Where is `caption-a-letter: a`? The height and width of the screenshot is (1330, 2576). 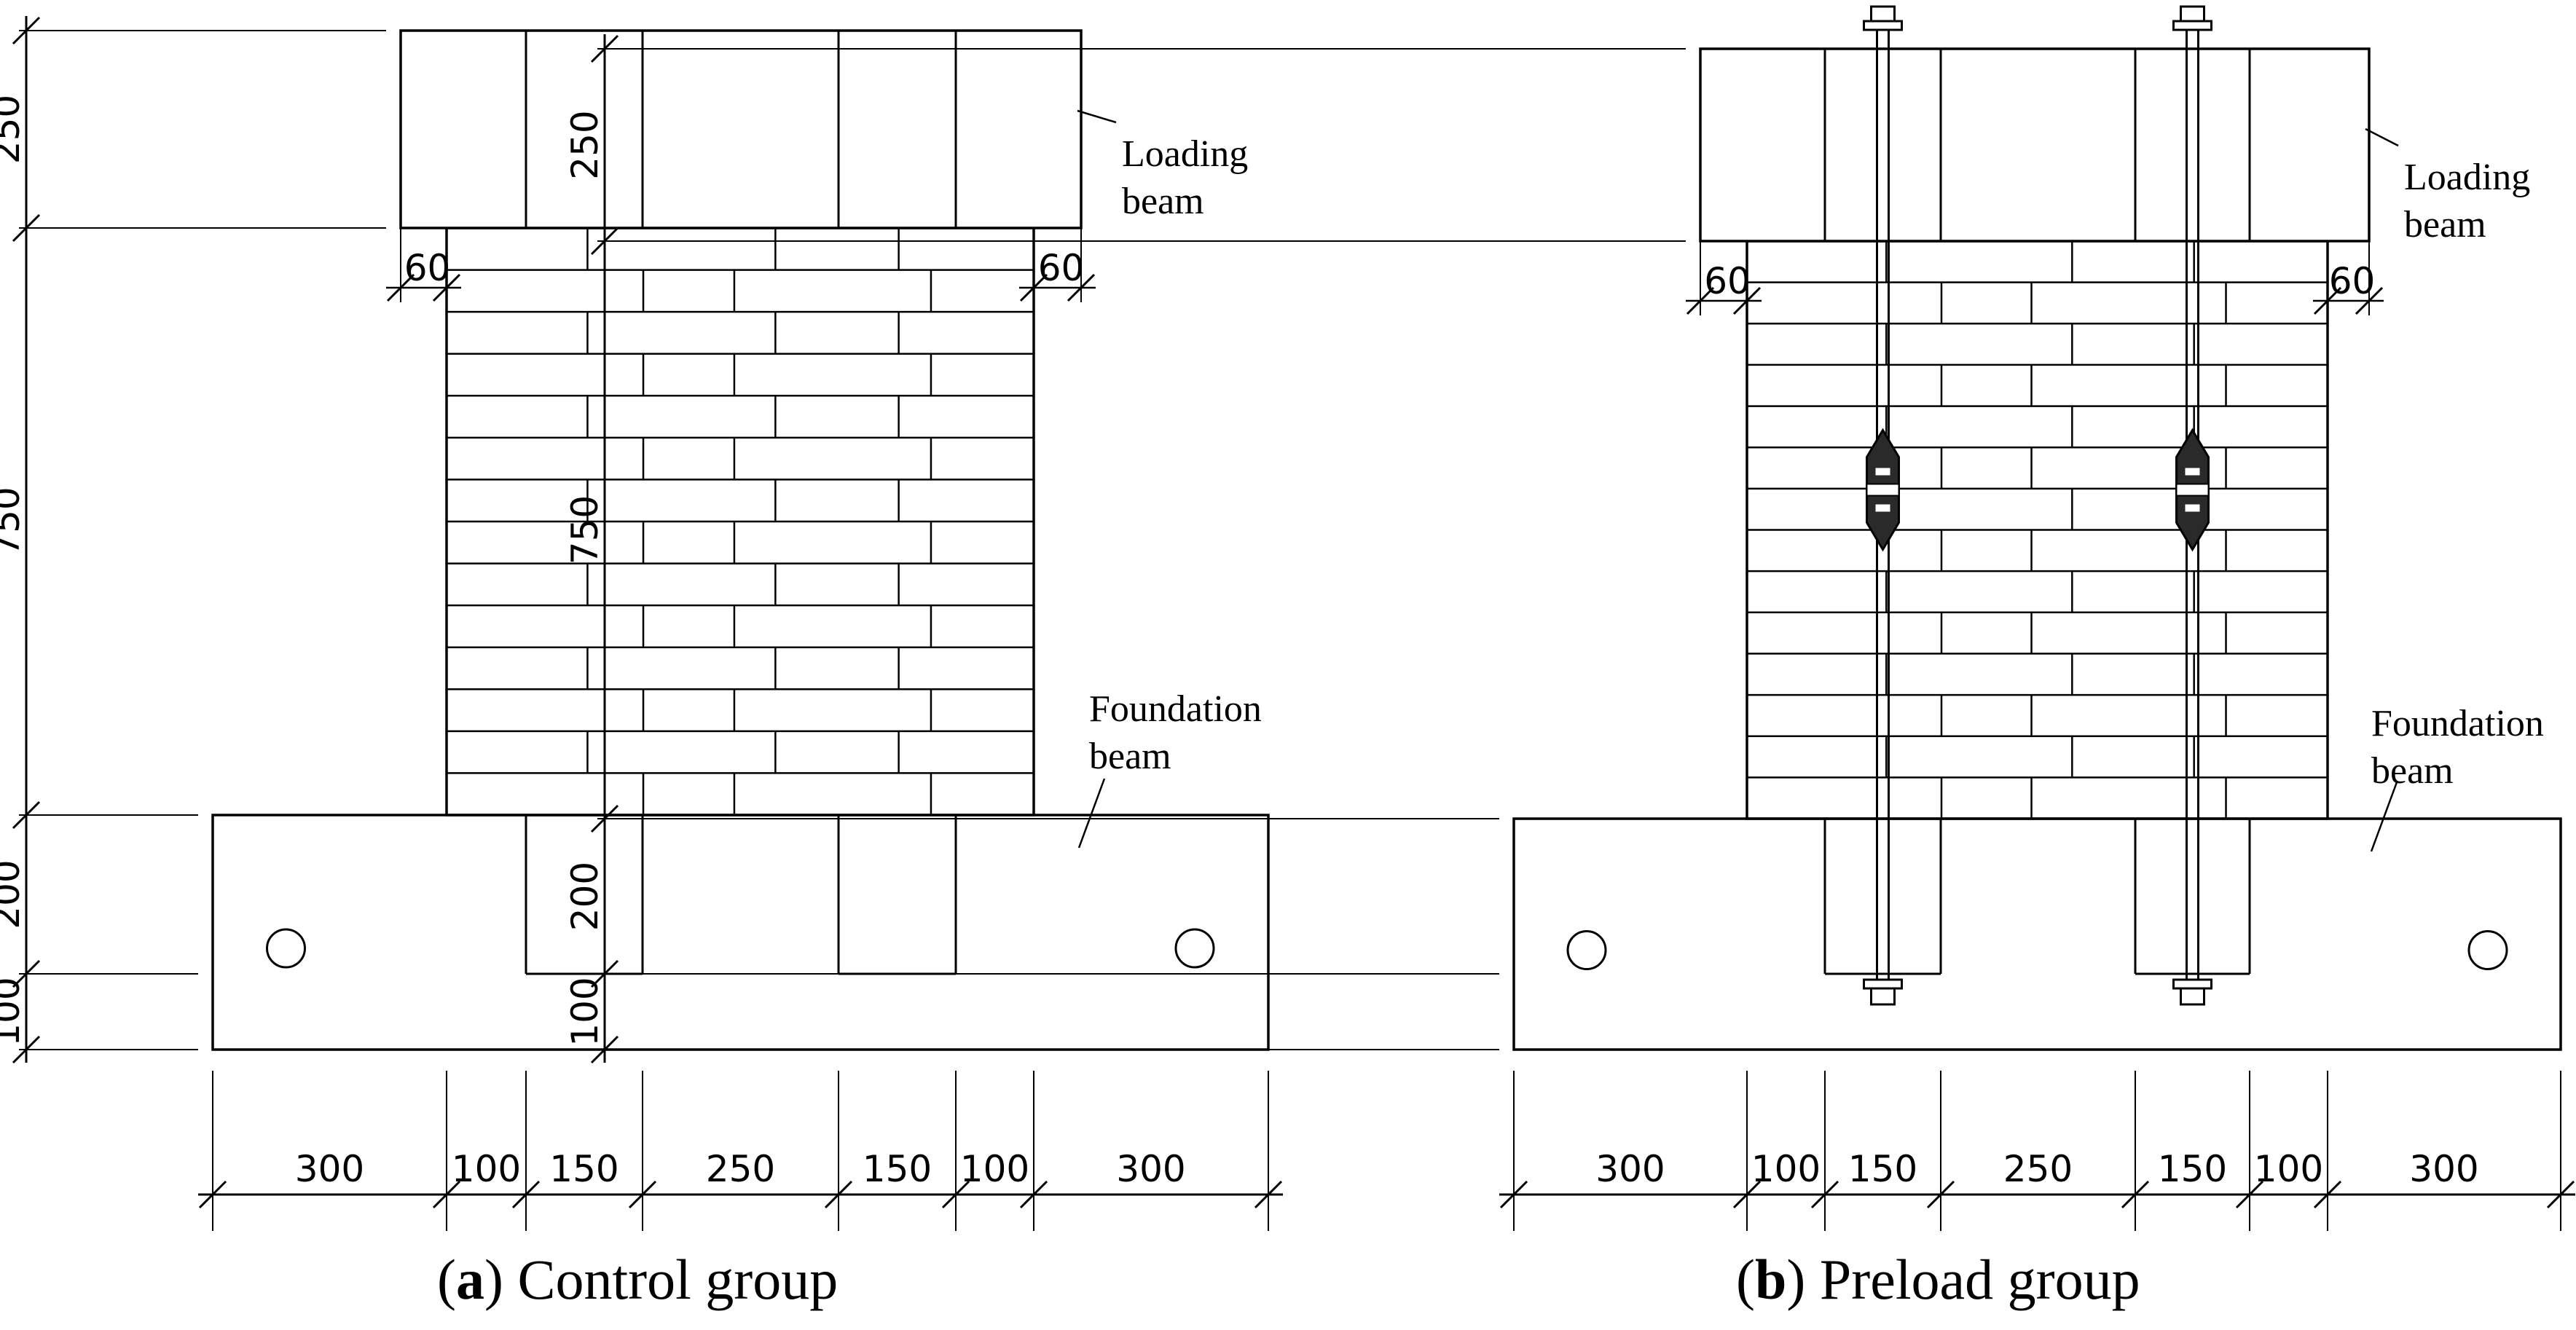
caption-a-letter: a is located at coordinates (469, 1279).